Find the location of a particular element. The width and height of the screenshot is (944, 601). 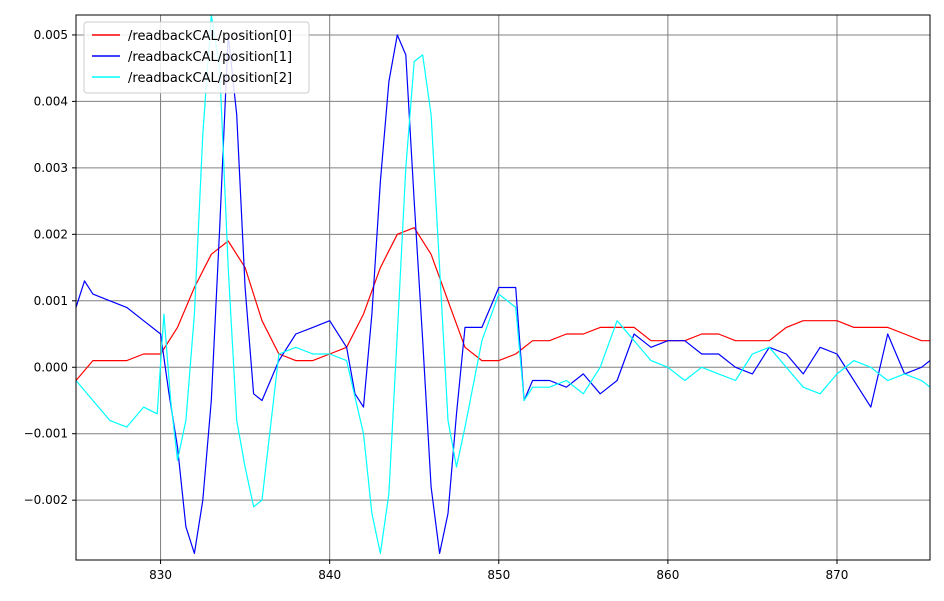

legend-label-2: /readbackCAL/position[2] is located at coordinates (210, 78).